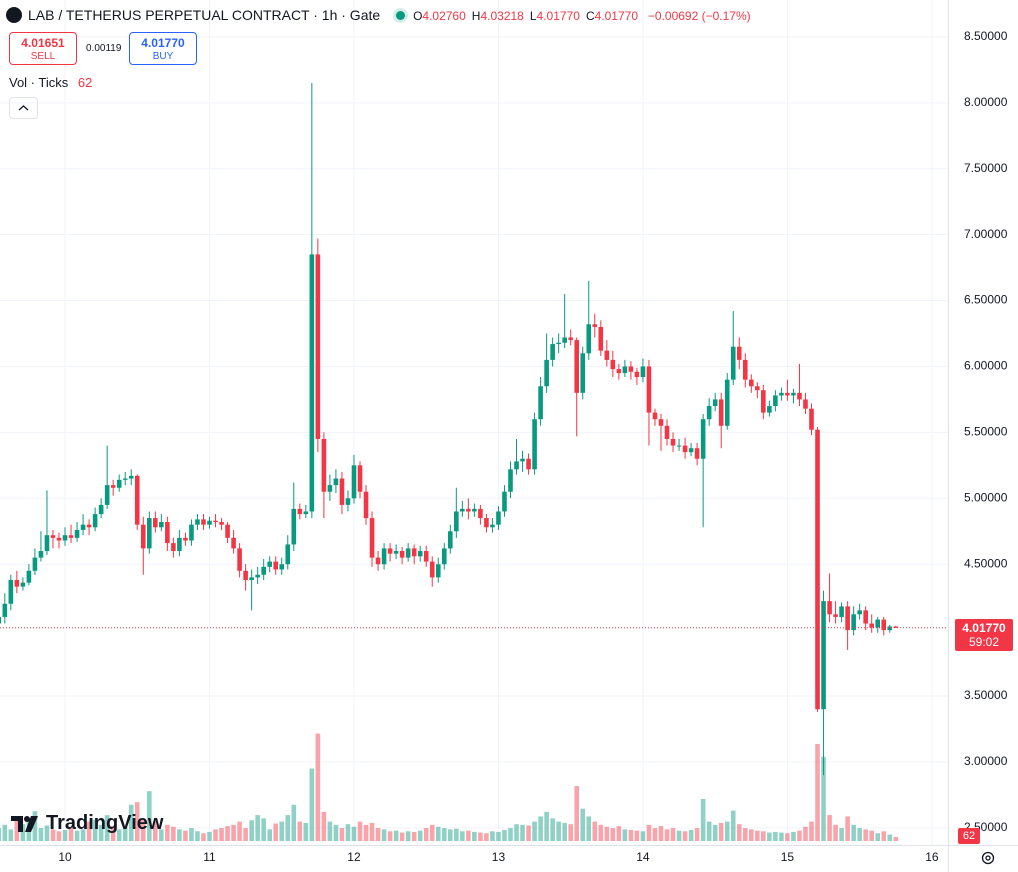  What do you see at coordinates (988, 858) in the screenshot?
I see `settings-button` at bounding box center [988, 858].